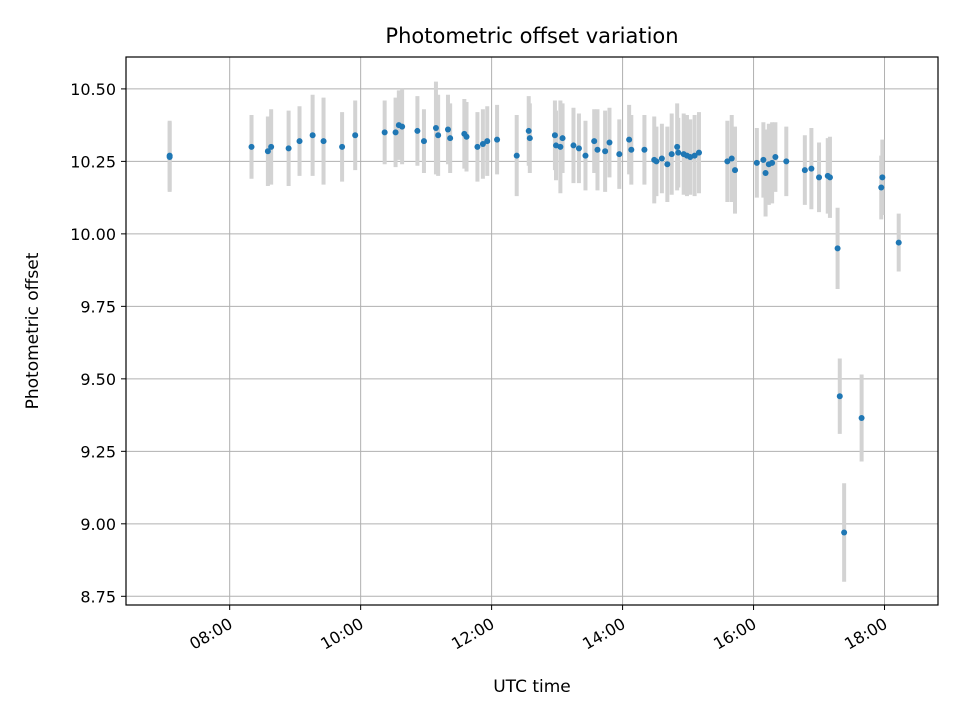  What do you see at coordinates (865, 634) in the screenshot?
I see `x-tick-label: 18:00` at bounding box center [865, 634].